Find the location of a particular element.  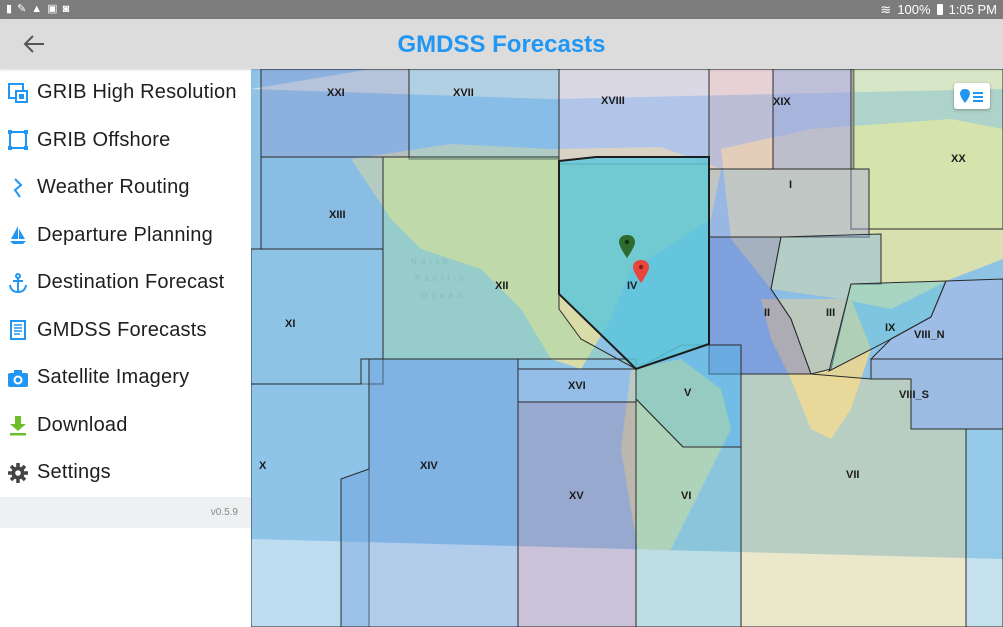

ocean-label-pacific: P a c i f i c is located at coordinates (440, 278).